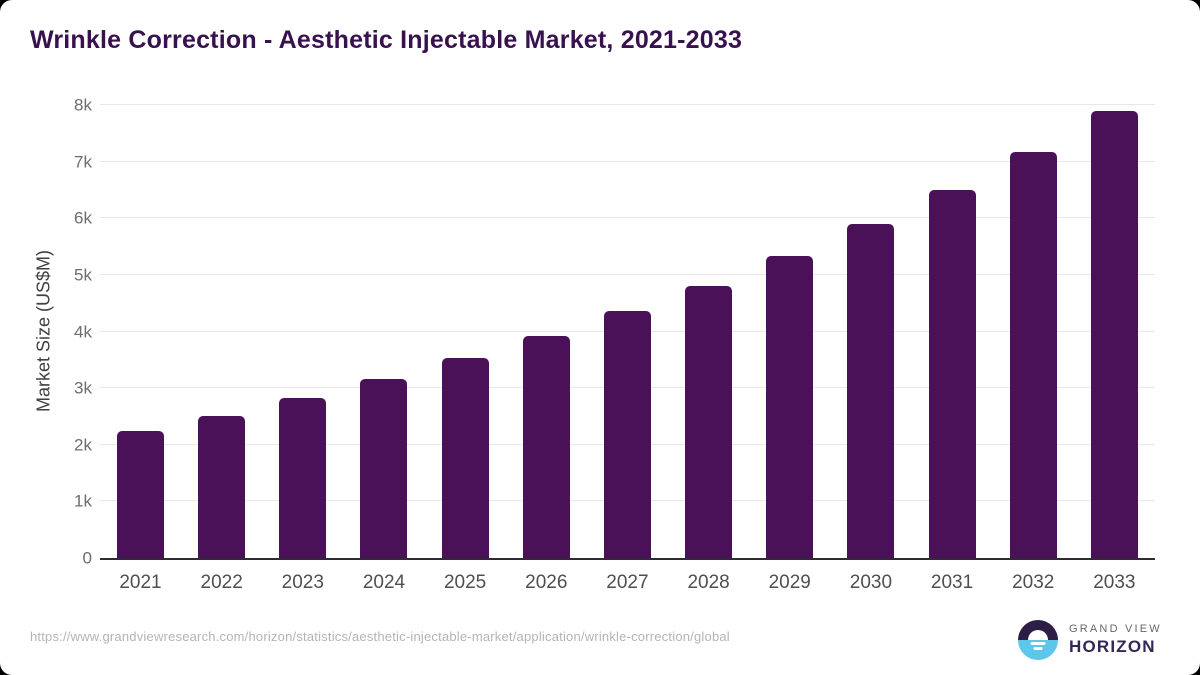 The image size is (1200, 675). Describe the element at coordinates (221, 582) in the screenshot. I see `x-tick-label: 2022` at that location.